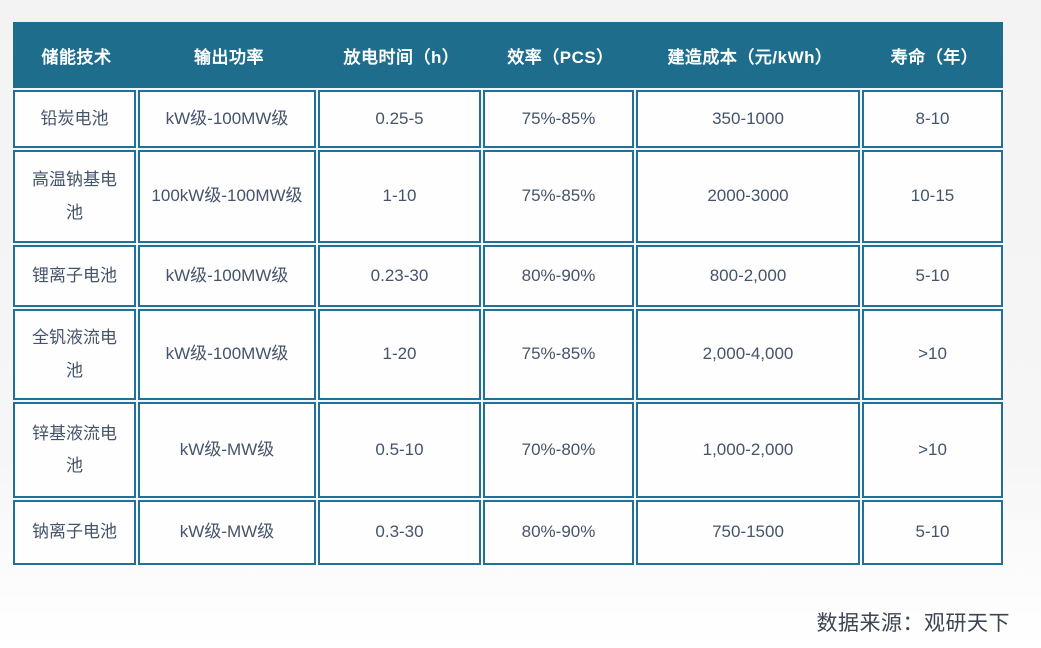  I want to click on table-cell: 750-1500, so click(748, 532).